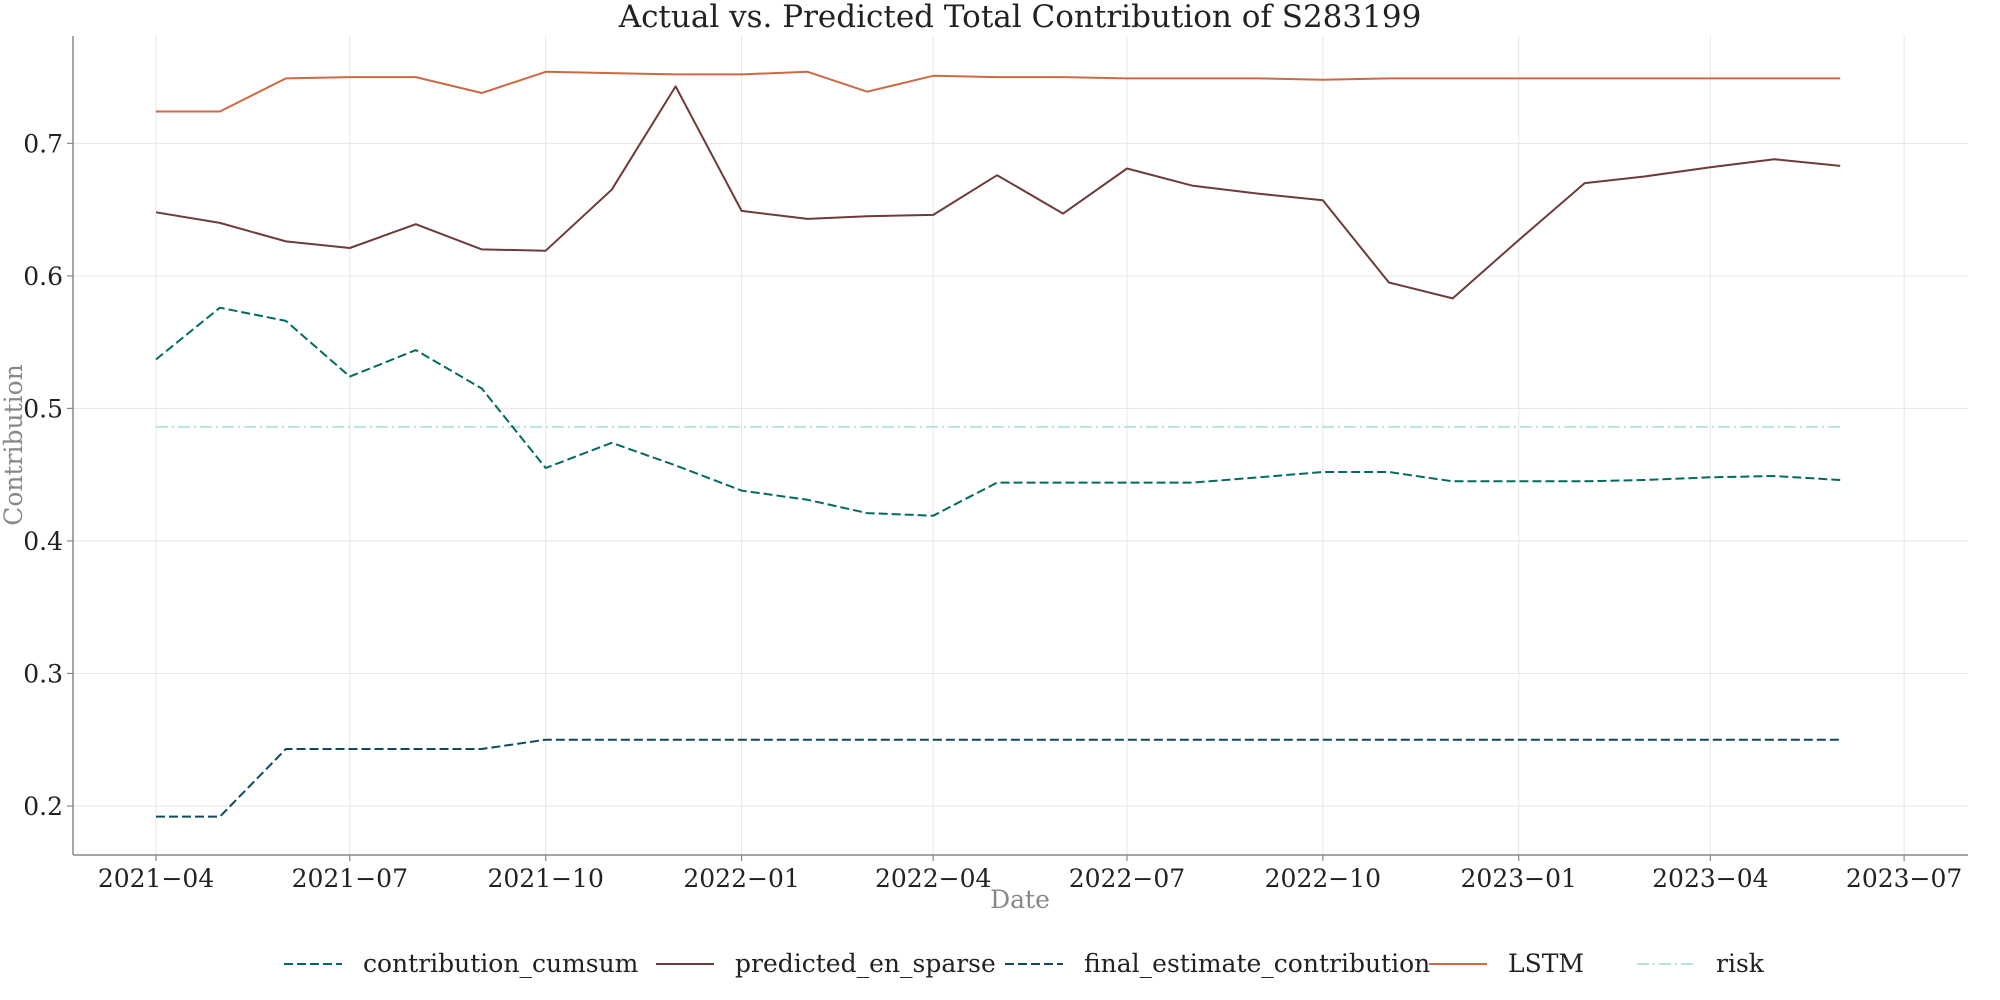 The height and width of the screenshot is (1000, 2000). I want to click on x-tick-label: 2022−01, so click(741, 878).